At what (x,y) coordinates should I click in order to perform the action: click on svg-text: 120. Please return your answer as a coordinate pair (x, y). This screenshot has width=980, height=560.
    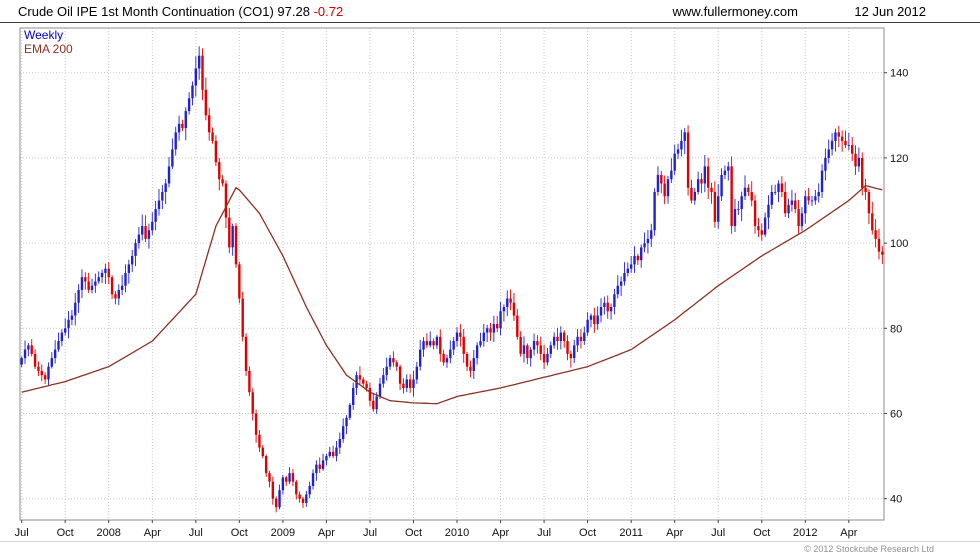
    Looking at the image, I should click on (899, 159).